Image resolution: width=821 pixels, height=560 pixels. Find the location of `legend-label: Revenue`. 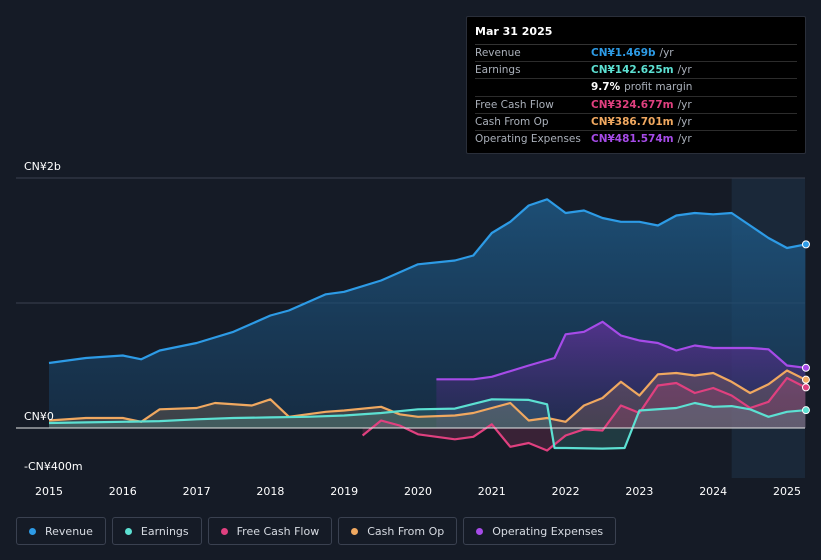

legend-label: Revenue is located at coordinates (69, 531).